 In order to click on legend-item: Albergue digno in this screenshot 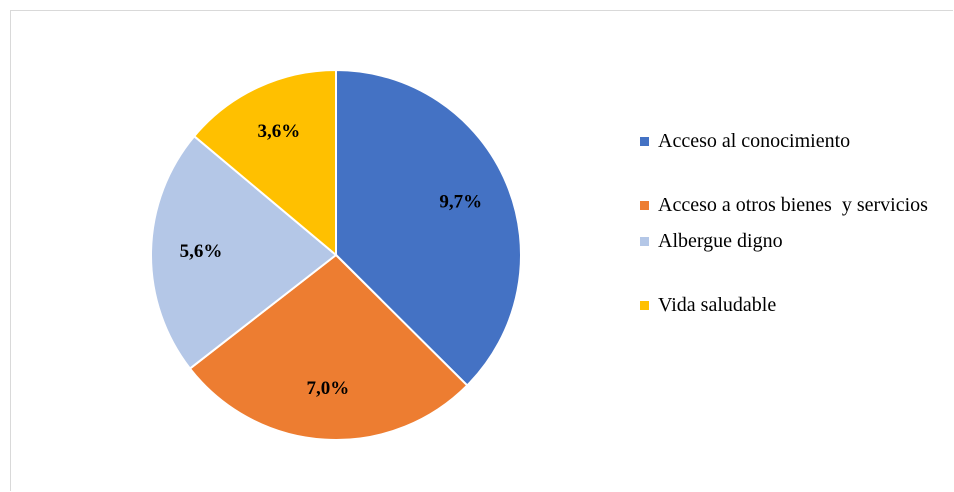, I will do `click(785, 241)`.